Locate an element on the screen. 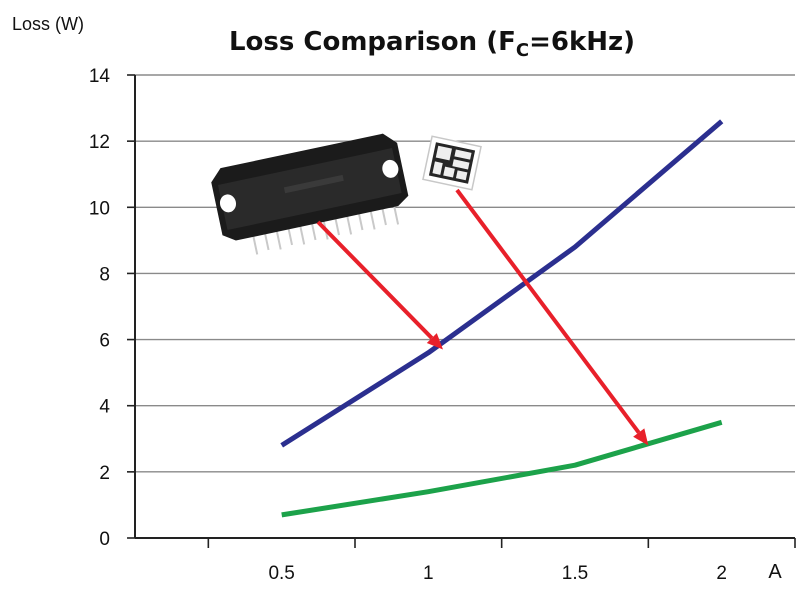 Image resolution: width=800 pixels, height=590 pixels. y-tick-label: 8 is located at coordinates (104, 274).